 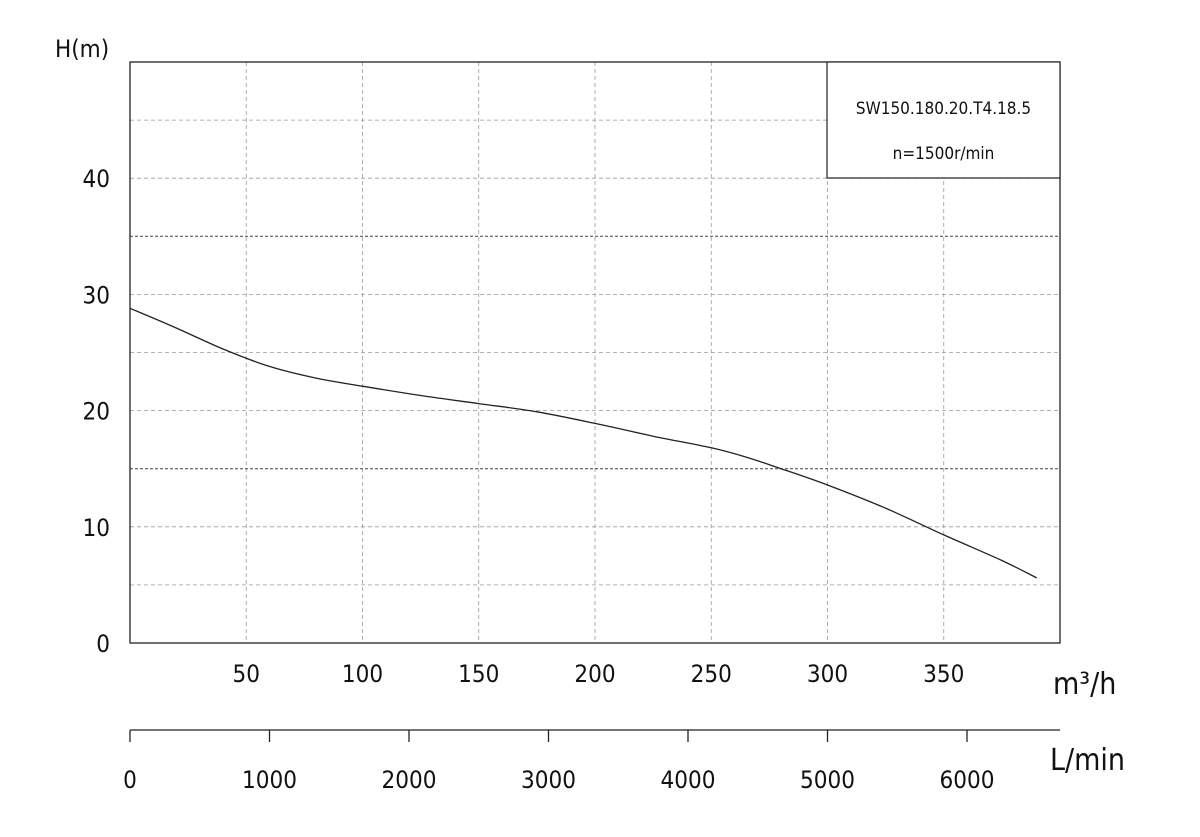 I want to click on x-tick-label: 200, so click(x=594, y=674).